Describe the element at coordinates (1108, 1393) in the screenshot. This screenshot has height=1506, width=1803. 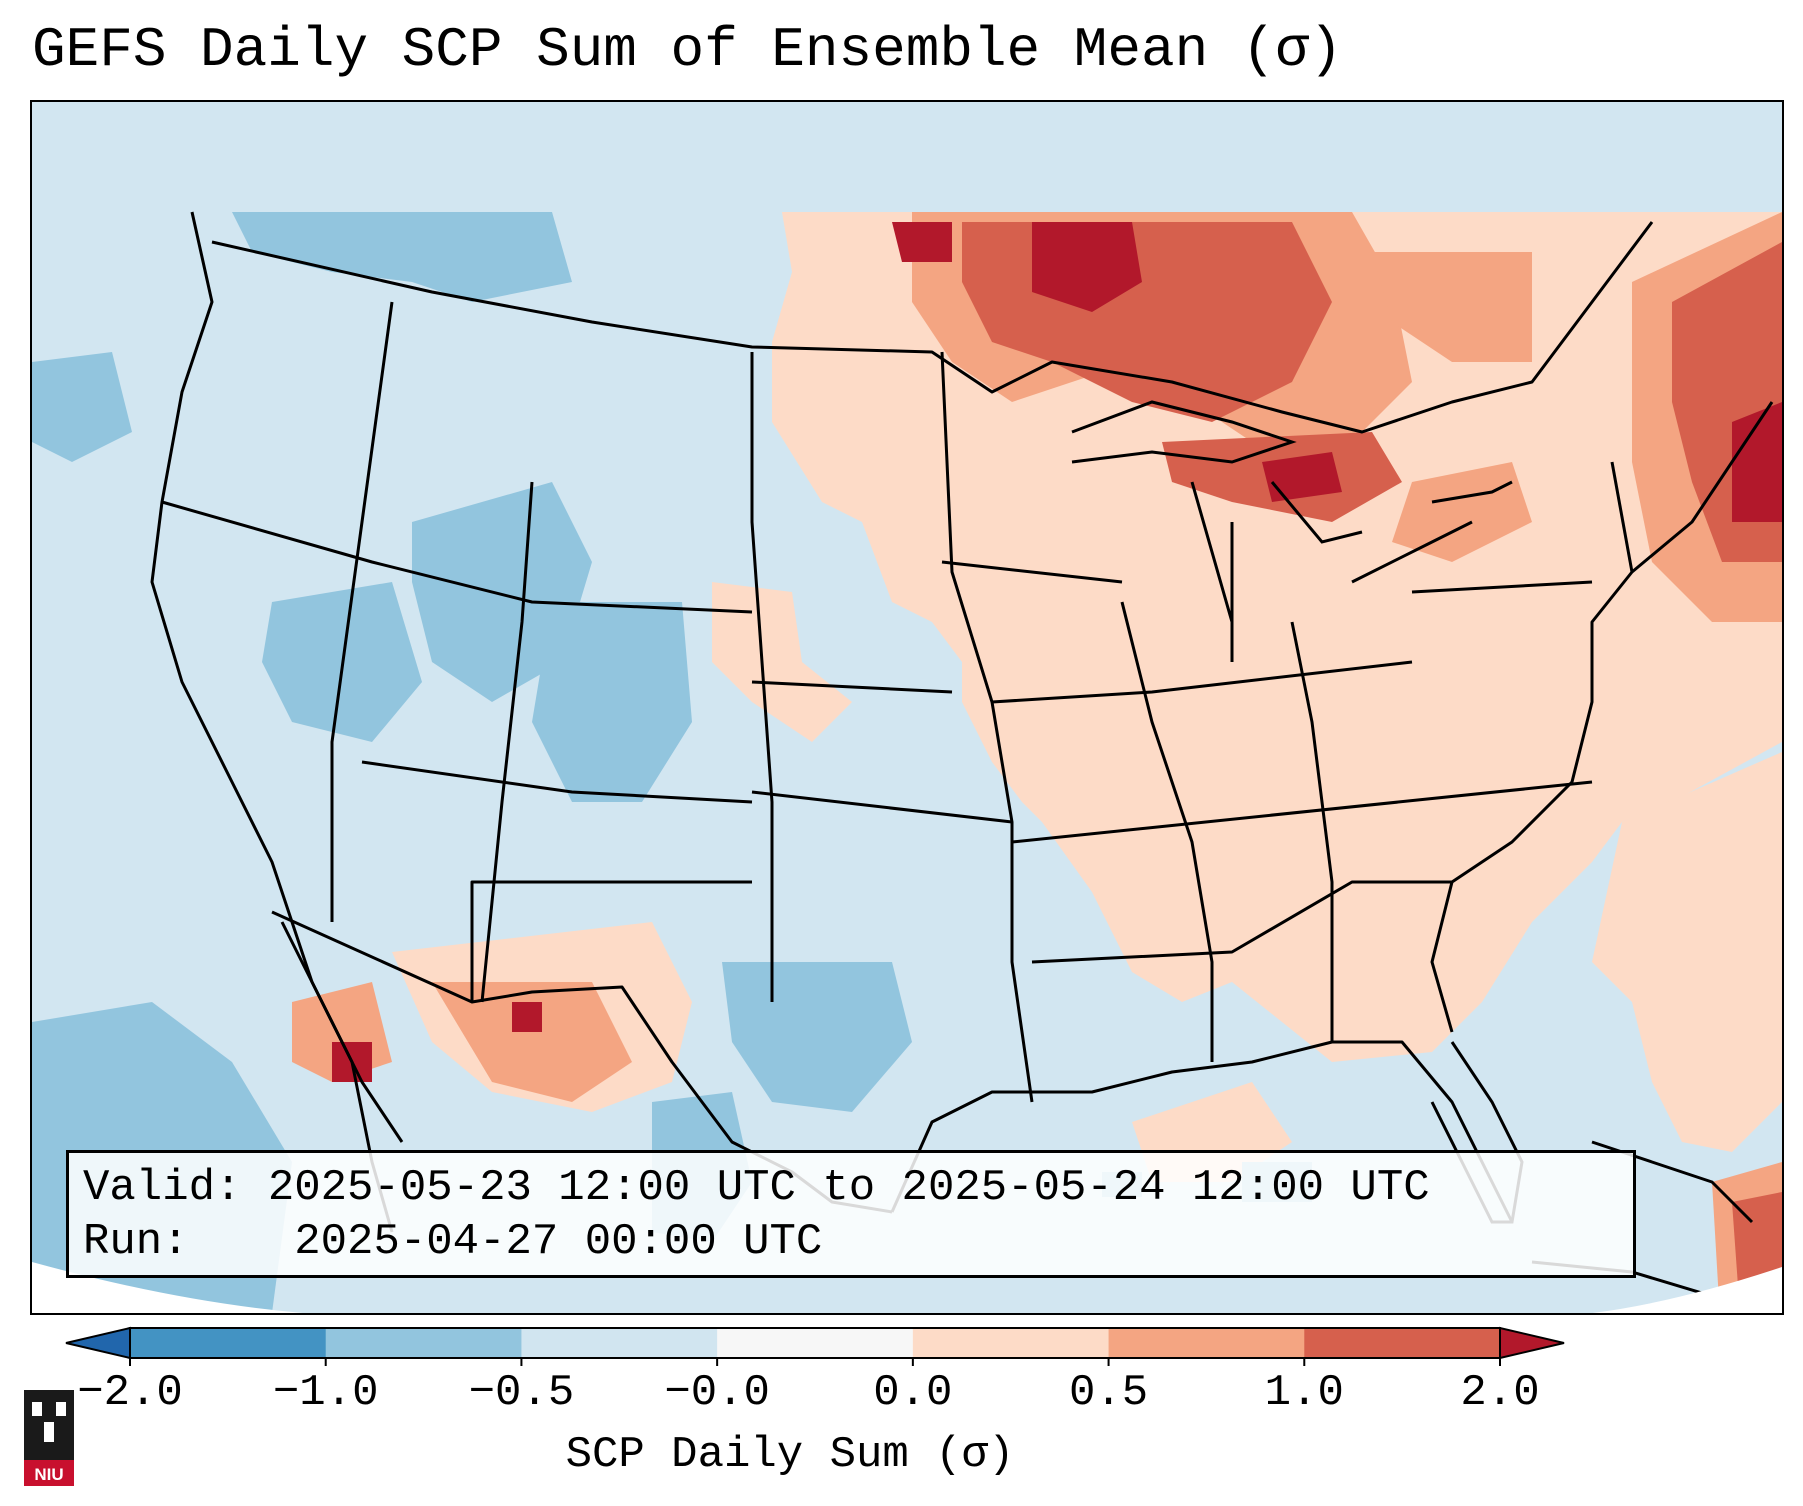
I see `colorbar-tick-label: 0.5` at that location.